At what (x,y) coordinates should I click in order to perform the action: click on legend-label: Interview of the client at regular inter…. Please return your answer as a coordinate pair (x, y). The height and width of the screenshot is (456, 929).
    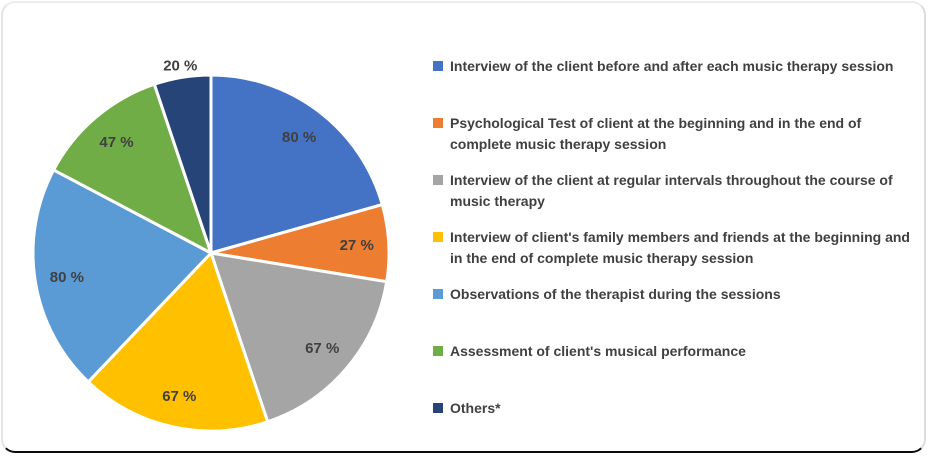
    Looking at the image, I should click on (671, 190).